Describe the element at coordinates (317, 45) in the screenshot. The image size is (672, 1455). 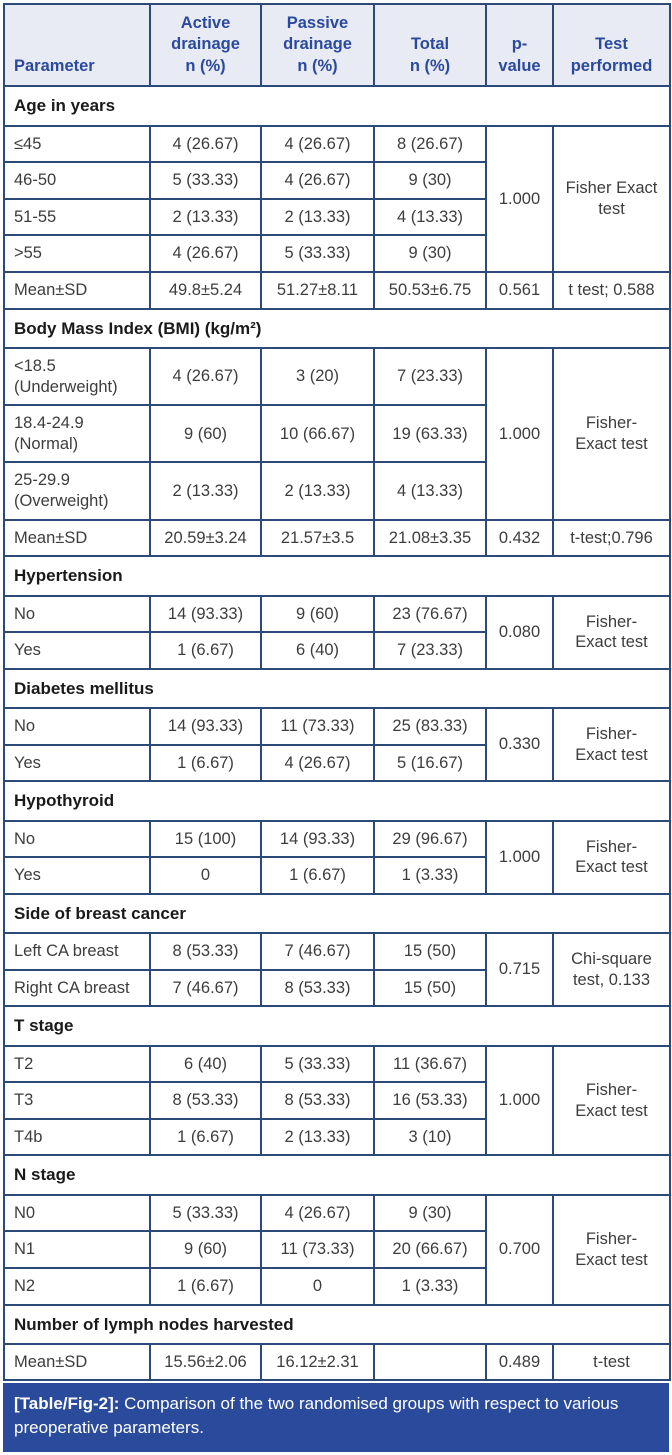
I see `column-header-passive: Passive drainage n (%)` at that location.